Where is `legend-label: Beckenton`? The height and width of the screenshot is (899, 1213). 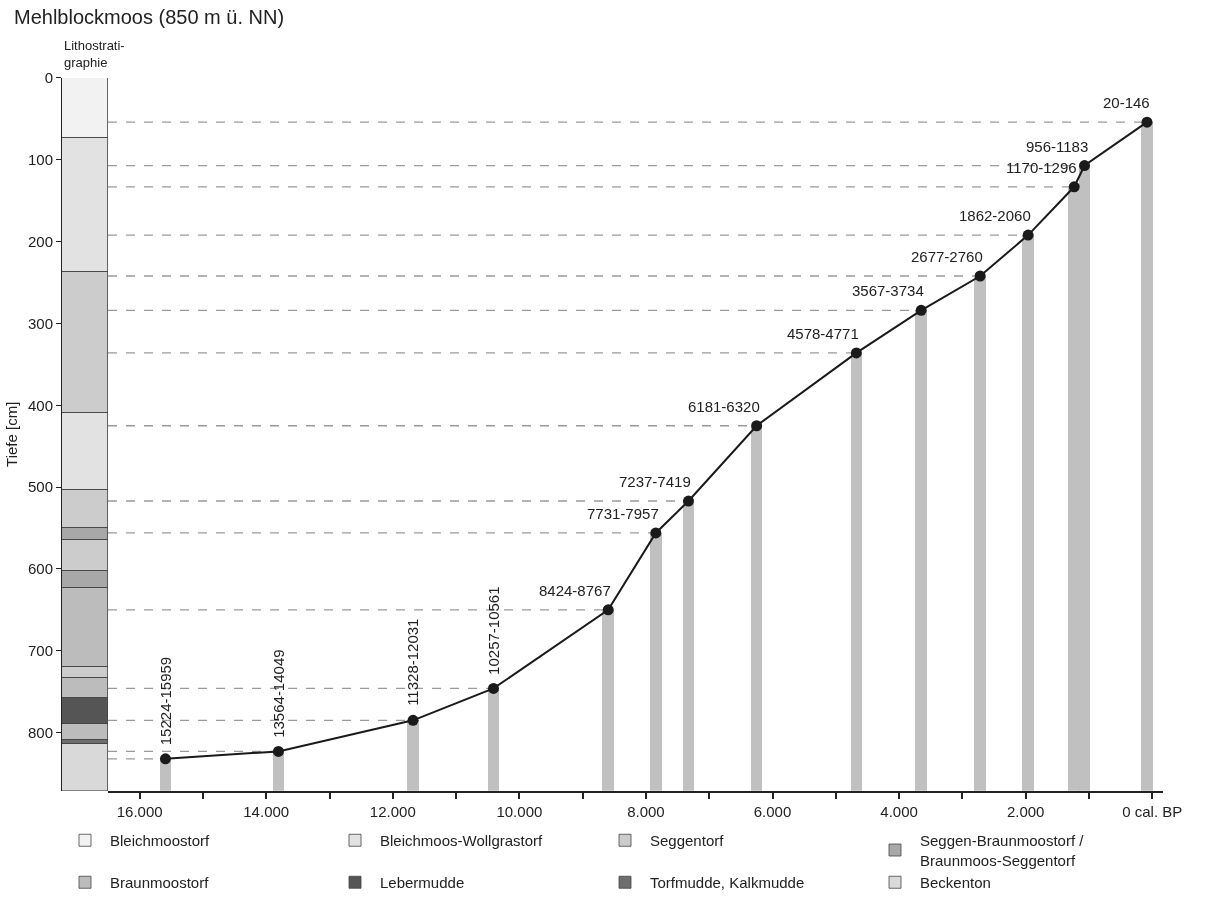
legend-label: Beckenton is located at coordinates (955, 883).